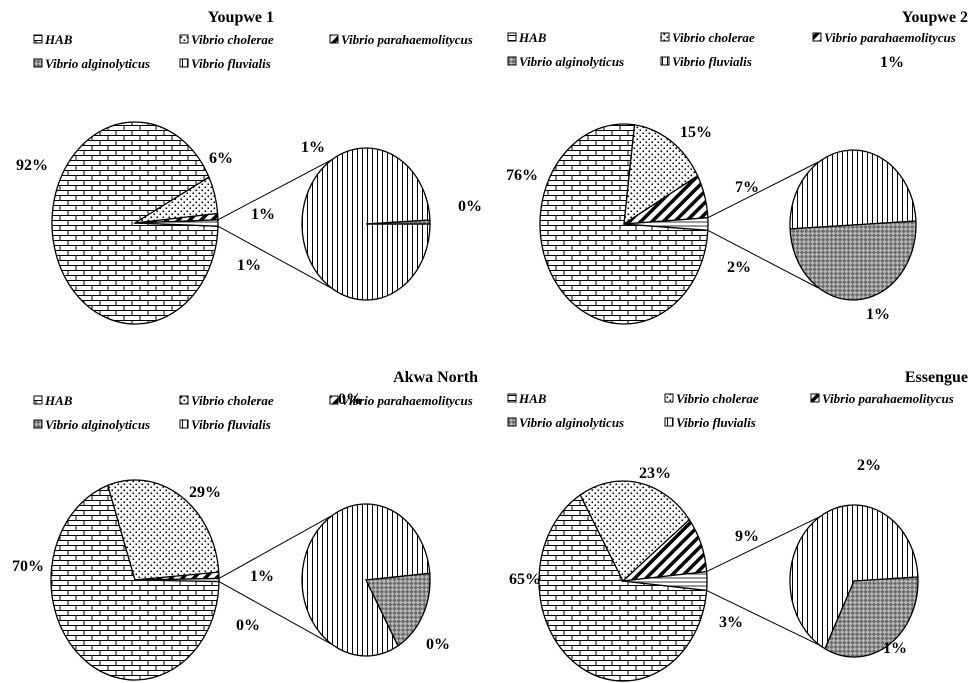  I want to click on main-slice-label: 29%, so click(205, 492).